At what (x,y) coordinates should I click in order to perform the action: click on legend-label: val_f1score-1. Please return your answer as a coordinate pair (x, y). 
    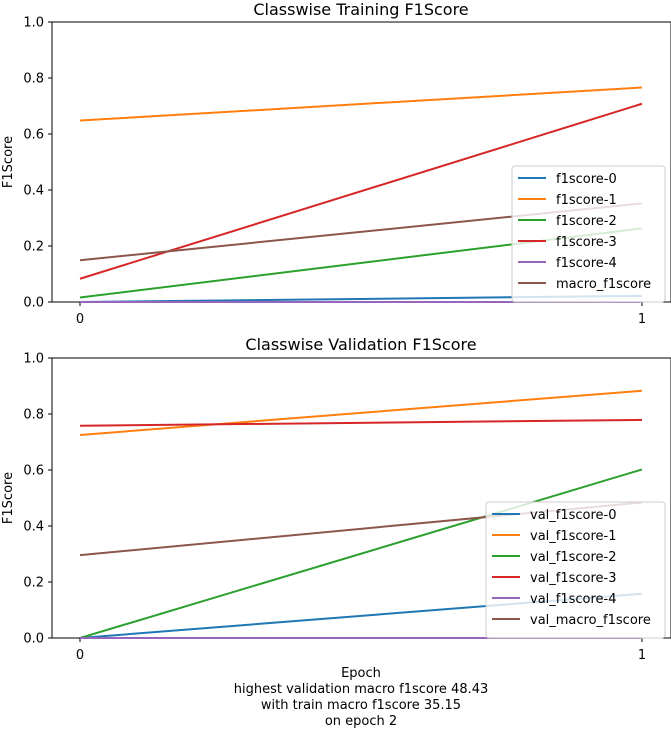
    Looking at the image, I should click on (573, 536).